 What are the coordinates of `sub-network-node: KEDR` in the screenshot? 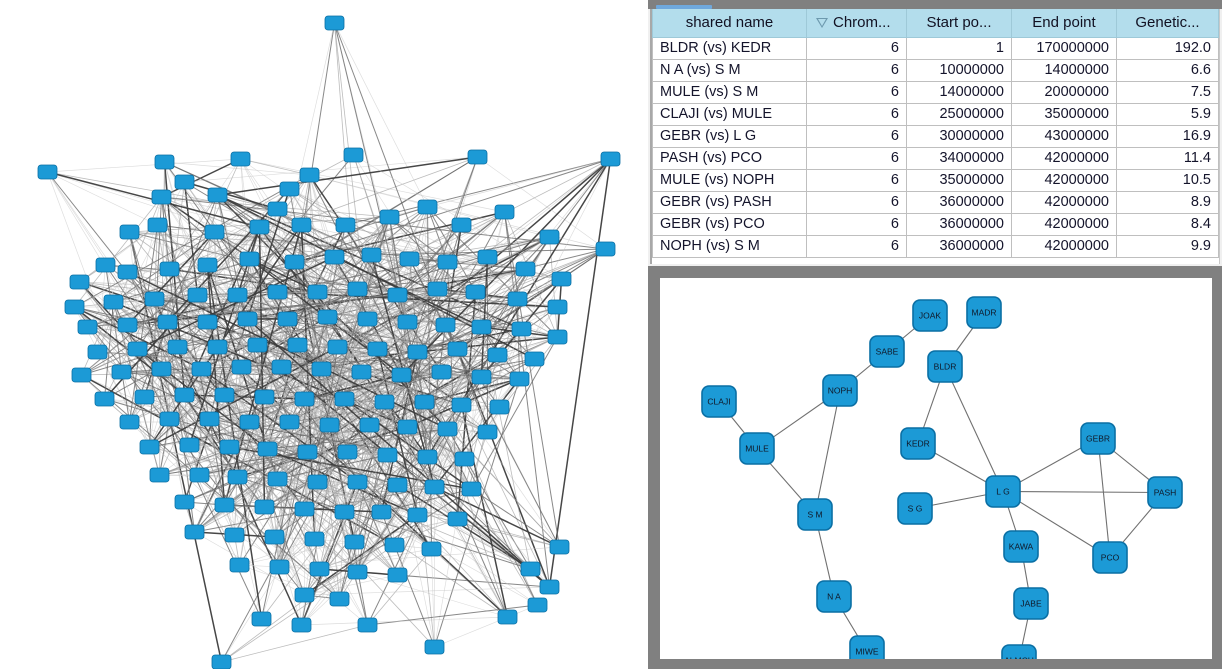 It's located at (918, 443).